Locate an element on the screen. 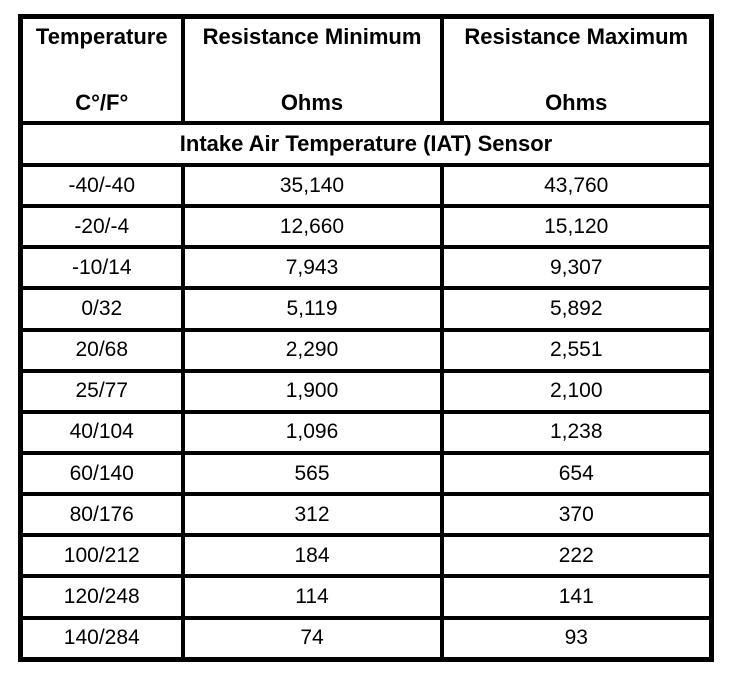 This screenshot has width=736, height=676. resistance-max-header-title: Resistance Maximum is located at coordinates (576, 36).